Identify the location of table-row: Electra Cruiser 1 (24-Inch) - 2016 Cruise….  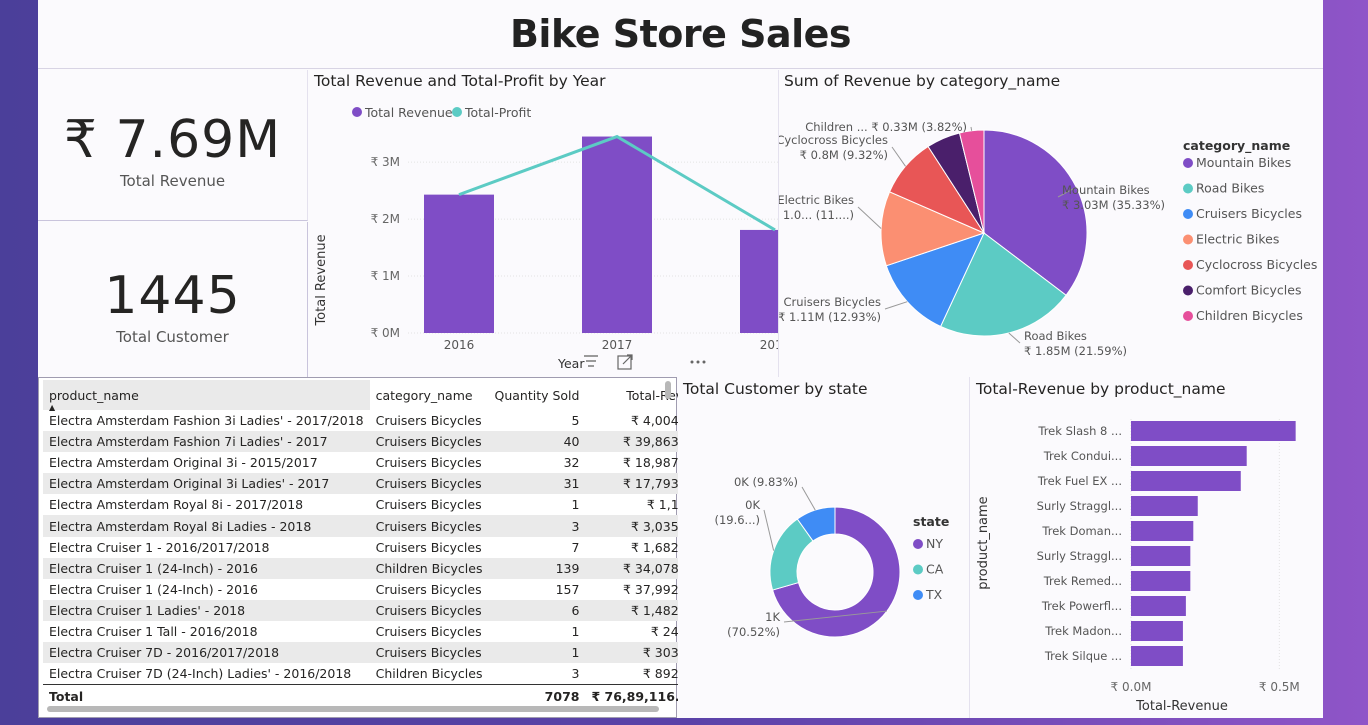
(381, 589).